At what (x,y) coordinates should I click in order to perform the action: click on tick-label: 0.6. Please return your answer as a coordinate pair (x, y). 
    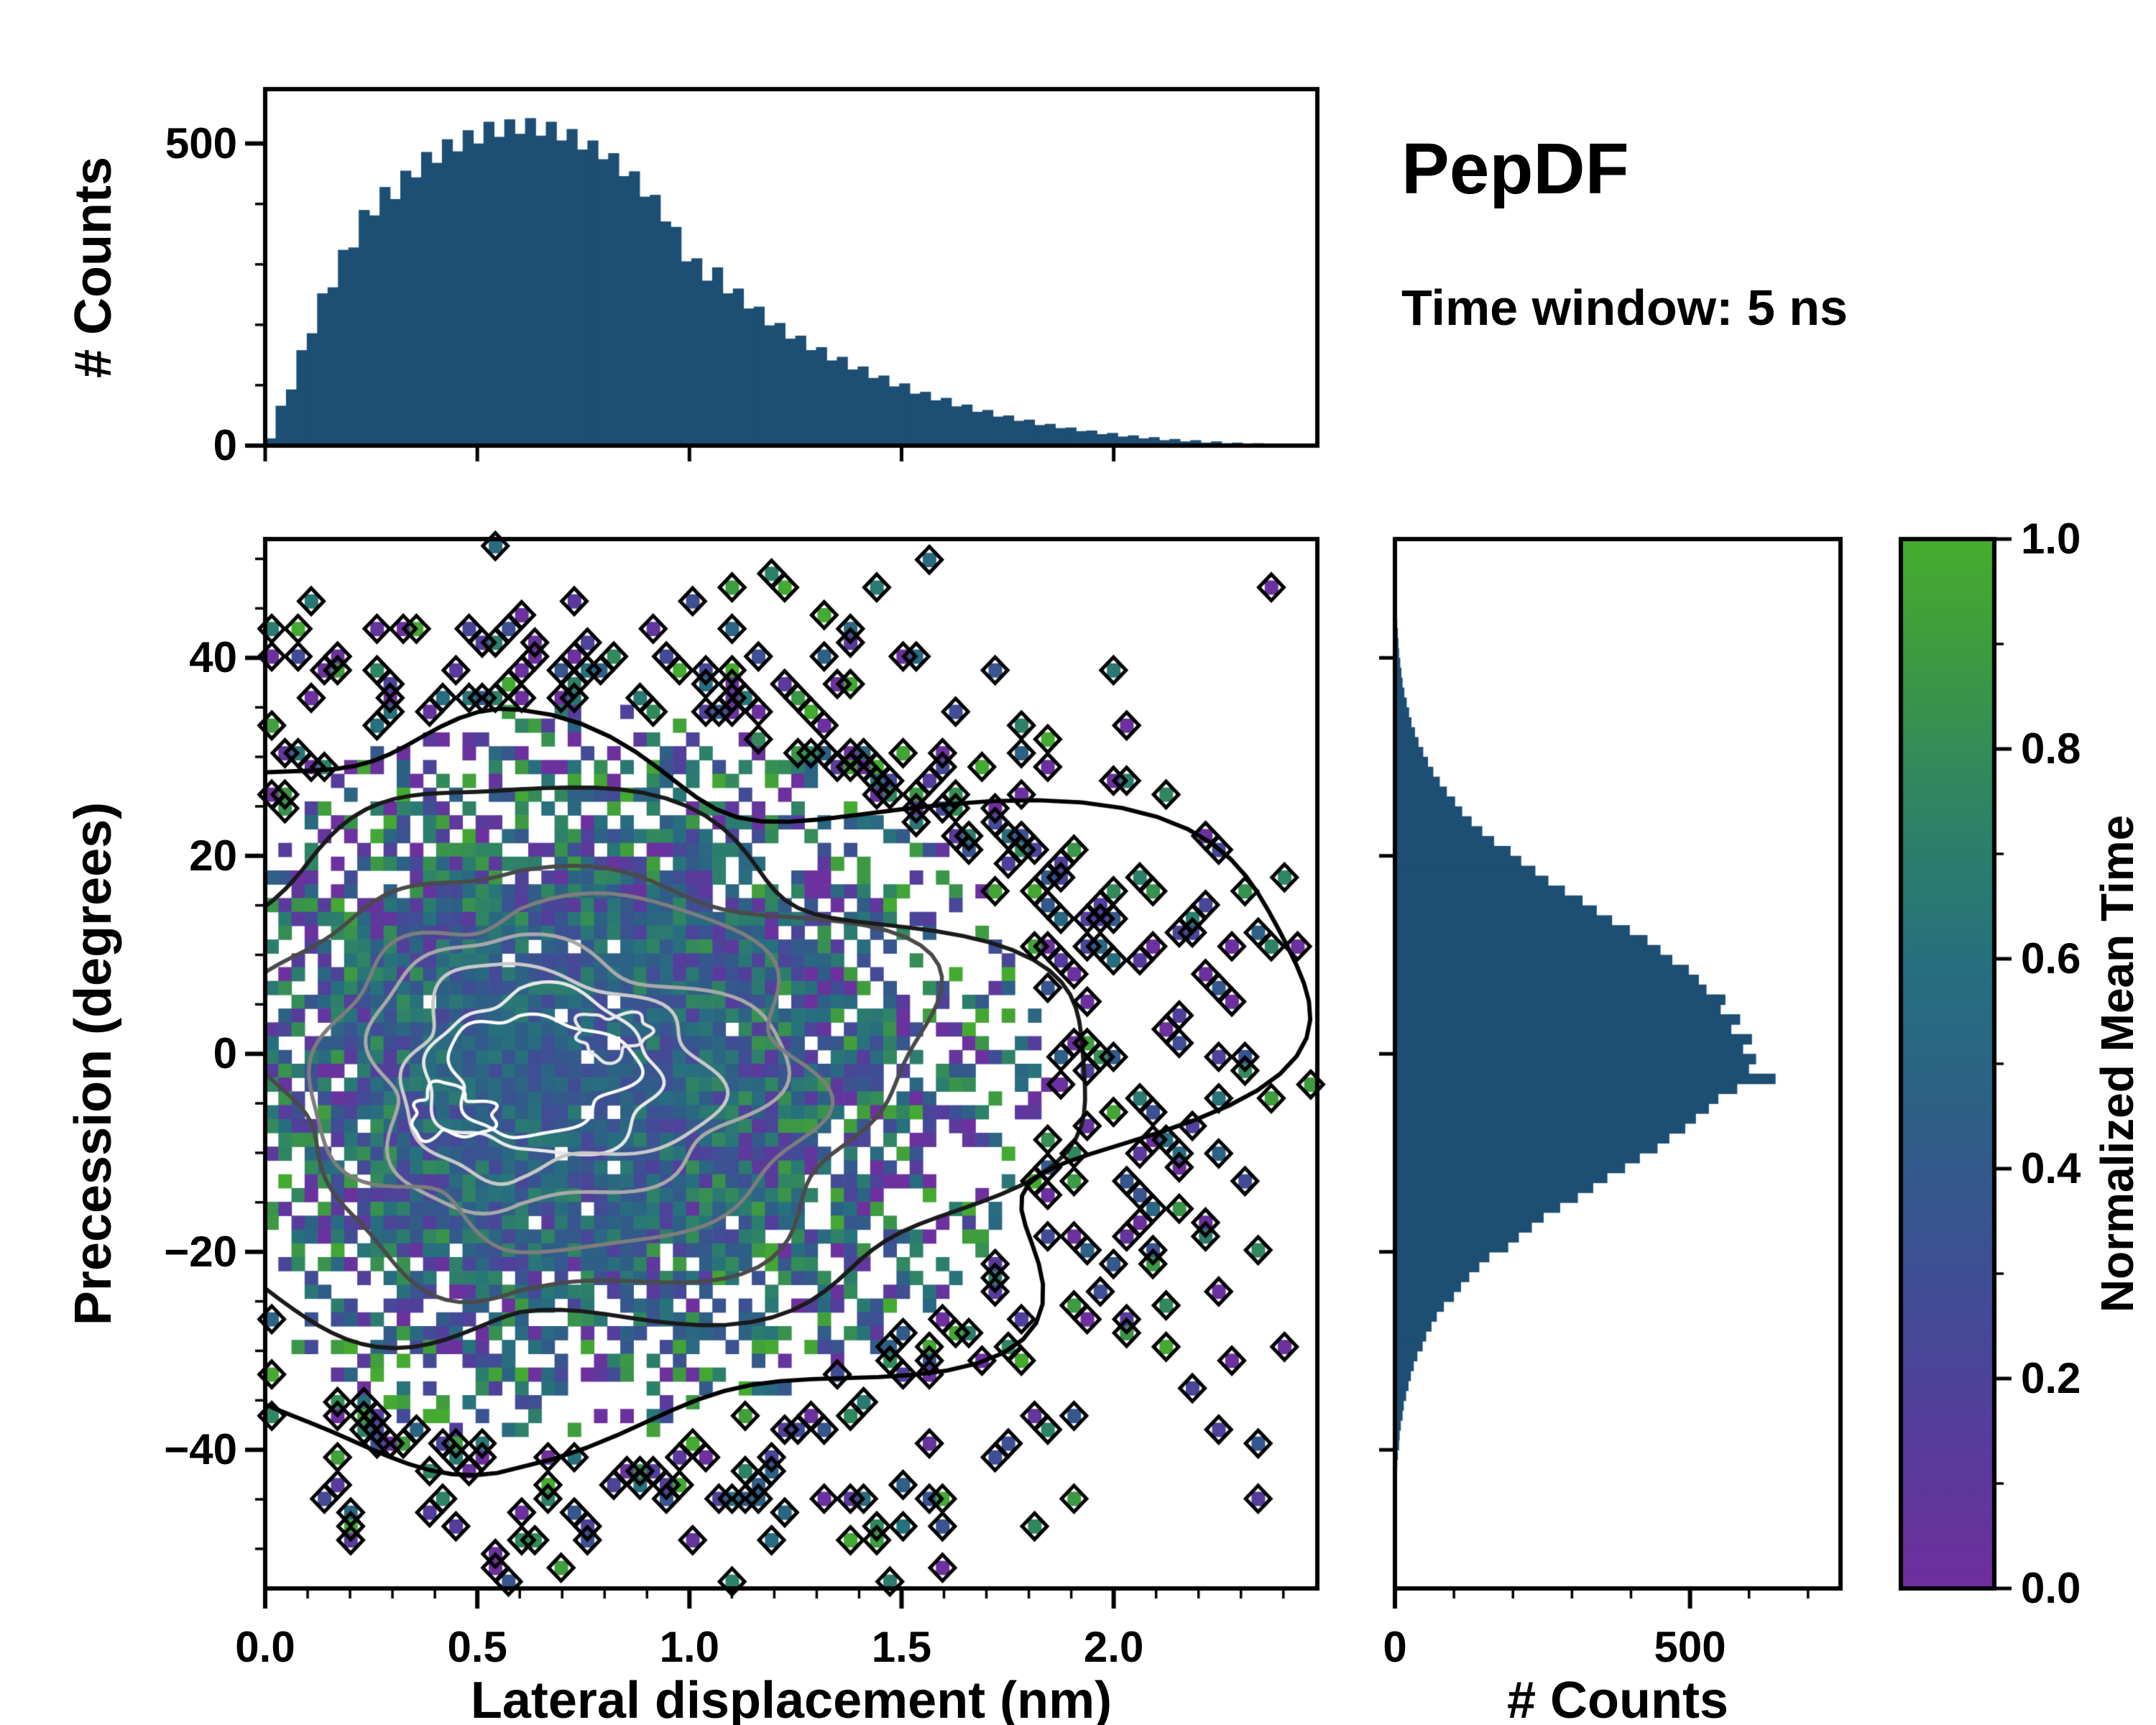
    Looking at the image, I should click on (2051, 958).